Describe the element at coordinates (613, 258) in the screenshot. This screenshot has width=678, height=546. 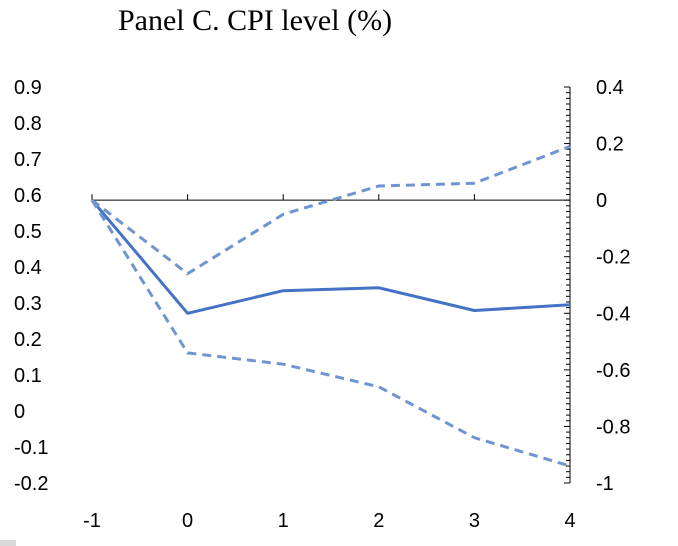
I see `right-y-tick-label: -0.2` at that location.